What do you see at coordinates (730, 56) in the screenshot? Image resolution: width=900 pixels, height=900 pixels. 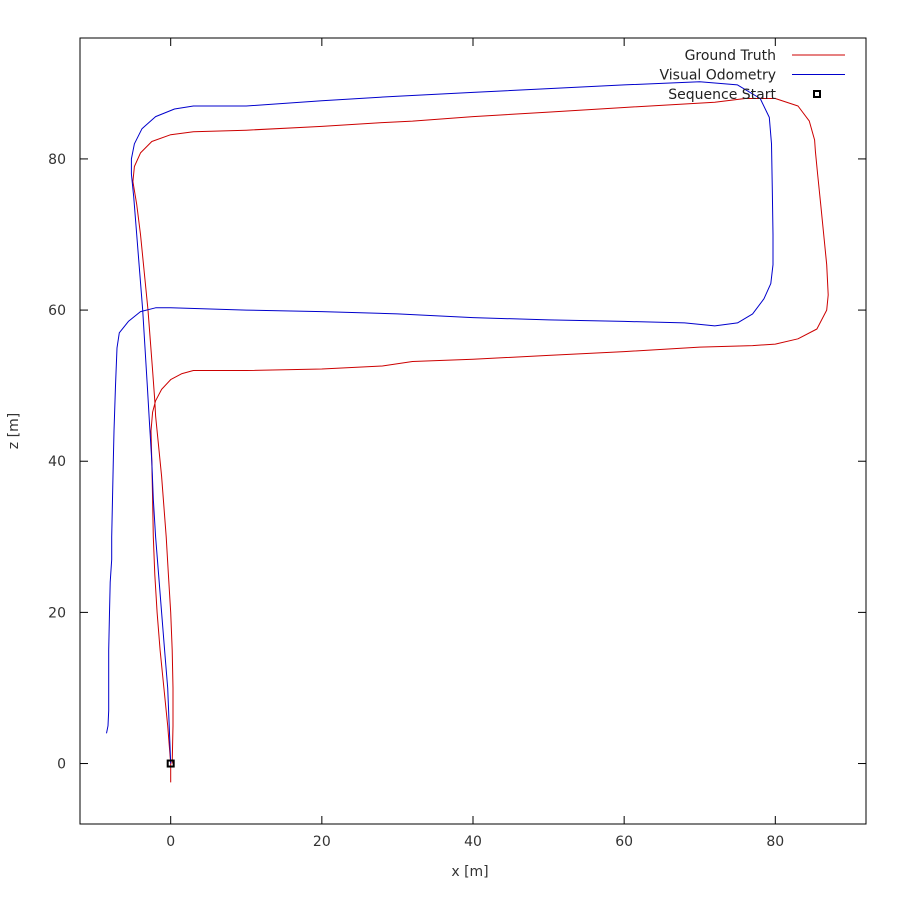 I see `legend-label-ground-truth: Ground Truth` at bounding box center [730, 56].